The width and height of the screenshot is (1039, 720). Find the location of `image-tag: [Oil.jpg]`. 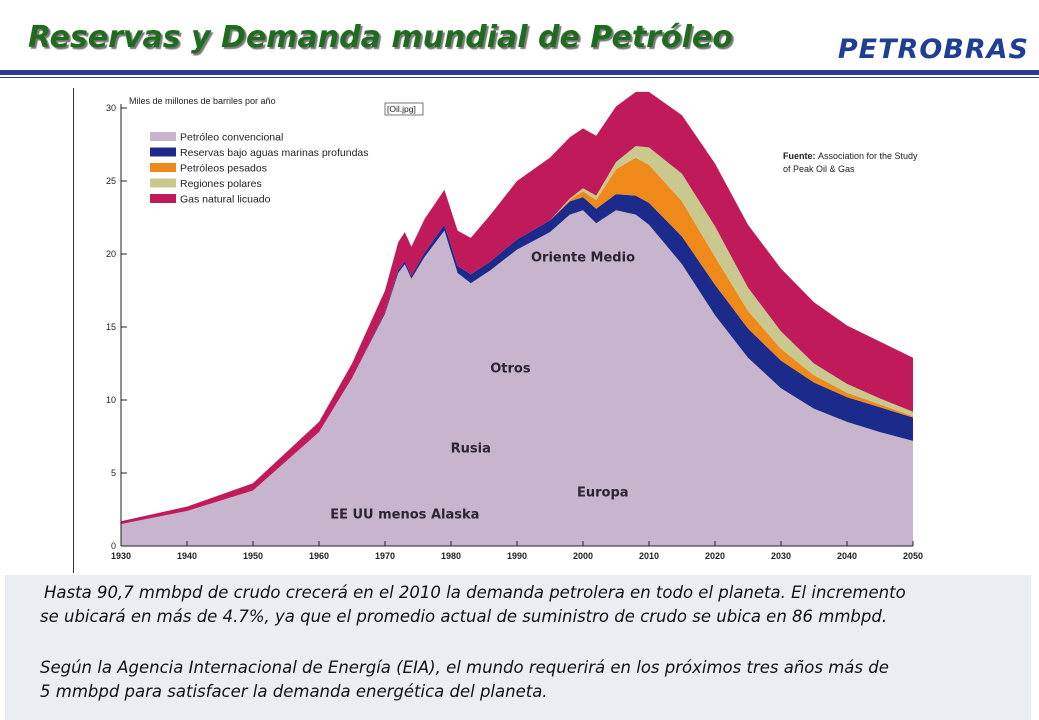

image-tag: [Oil.jpg] is located at coordinates (401, 109).